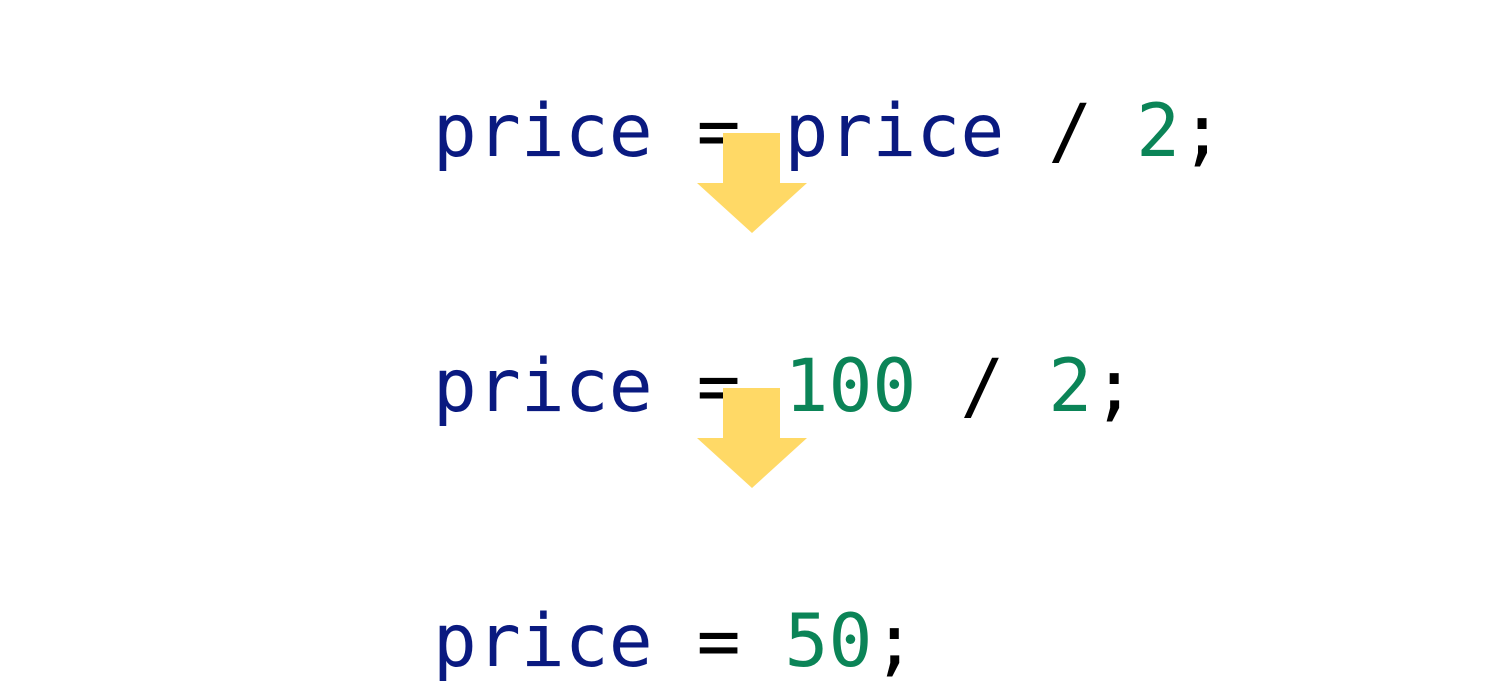 Image resolution: width=1500 pixels, height=684 pixels. Describe the element at coordinates (718, 641) in the screenshot. I see `operator-token: =` at that location.